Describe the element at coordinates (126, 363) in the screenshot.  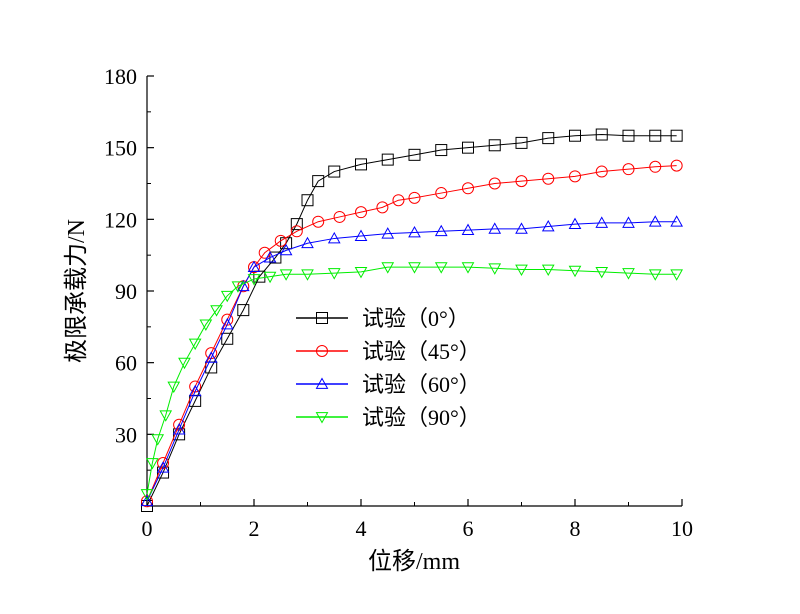
I see `y-tick-label: 60` at that location.